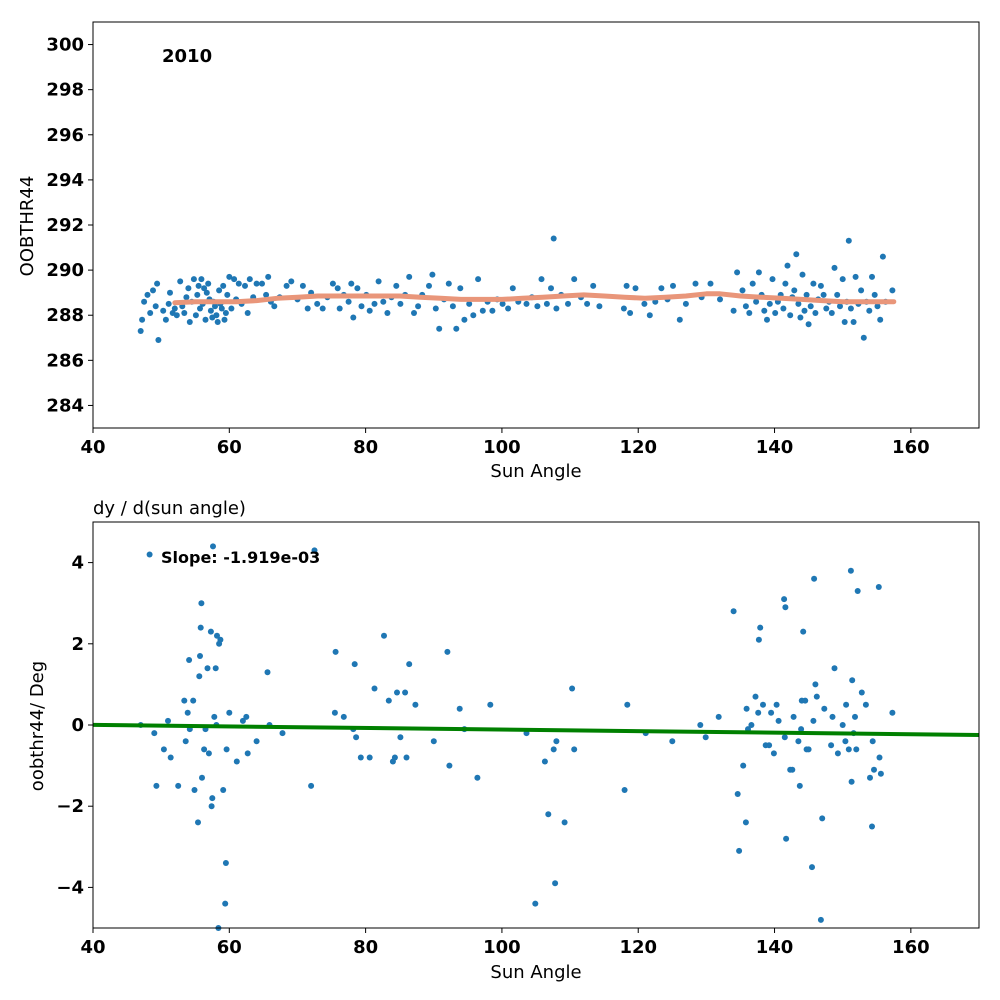 This screenshot has height=1000, width=1000. Describe the element at coordinates (77, 563) in the screenshot. I see `y-tick-label: 4` at that location.